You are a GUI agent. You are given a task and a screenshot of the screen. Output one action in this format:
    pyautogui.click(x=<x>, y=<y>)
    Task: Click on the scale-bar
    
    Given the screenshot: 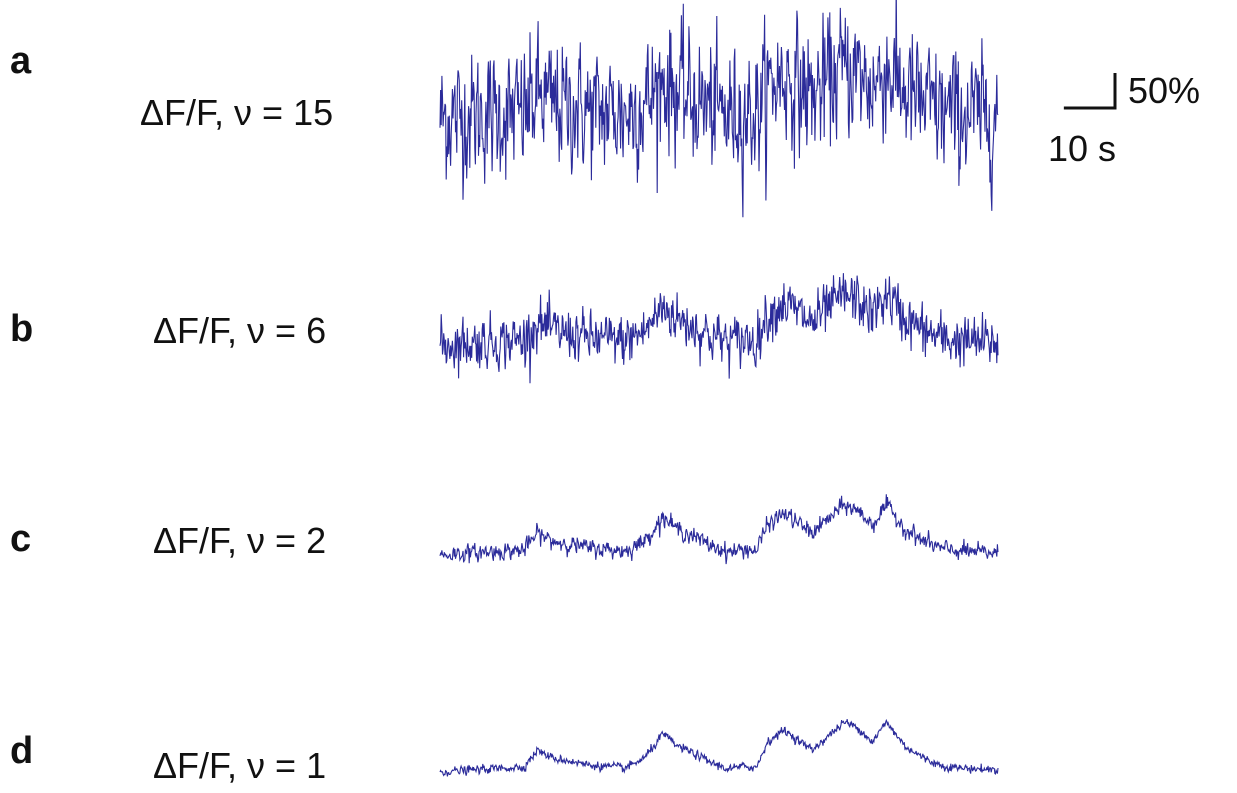 What is the action you would take?
    pyautogui.click(x=1090, y=91)
    